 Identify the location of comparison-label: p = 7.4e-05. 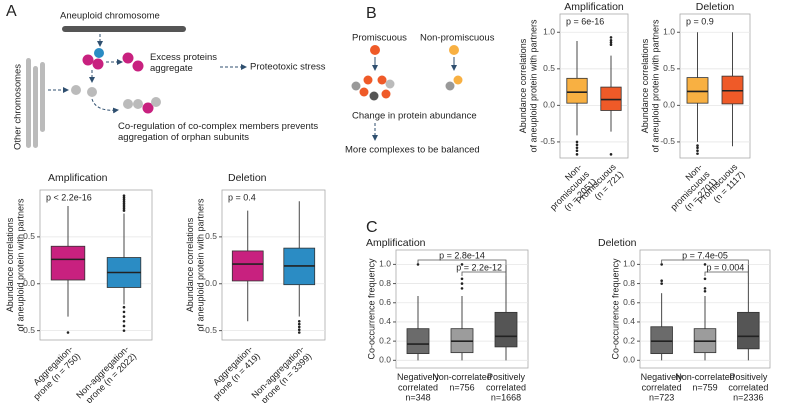
(705, 255).